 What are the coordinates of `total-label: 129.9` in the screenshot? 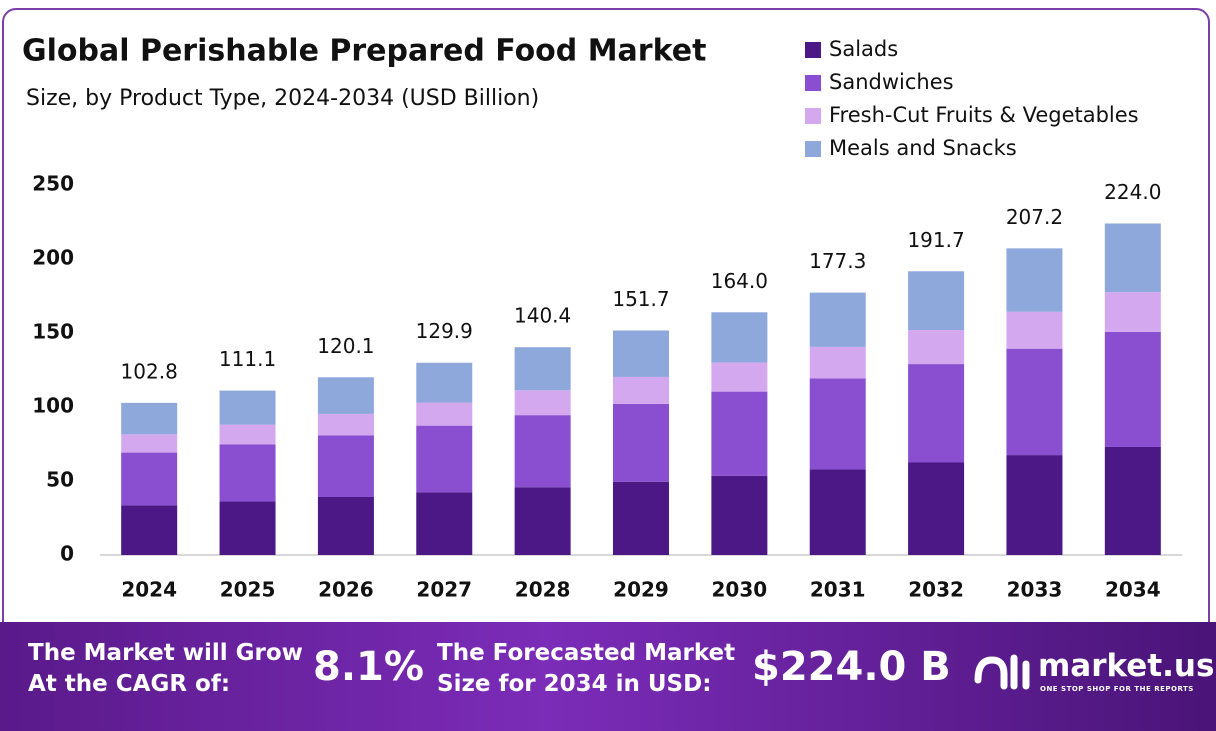 It's located at (444, 331).